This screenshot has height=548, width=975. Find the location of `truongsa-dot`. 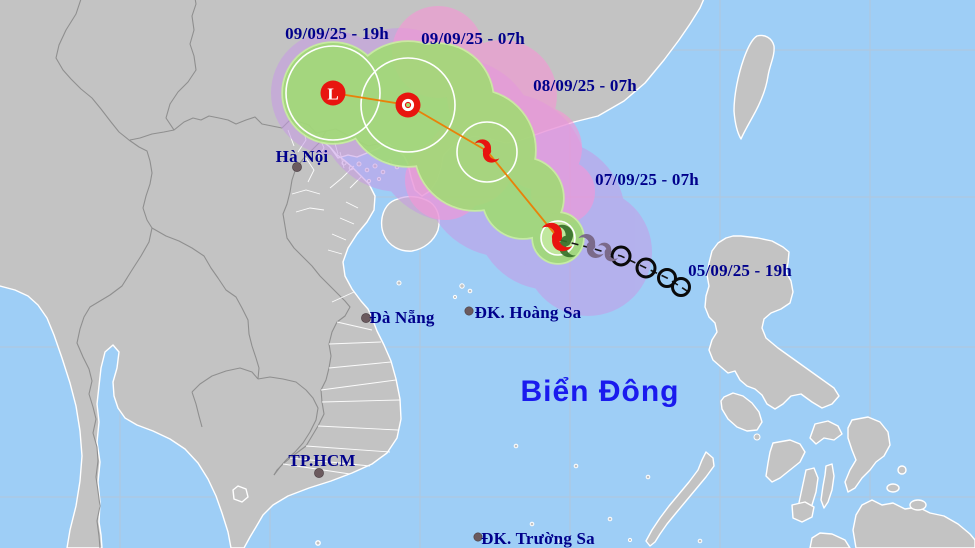

truongsa-dot is located at coordinates (478, 537).